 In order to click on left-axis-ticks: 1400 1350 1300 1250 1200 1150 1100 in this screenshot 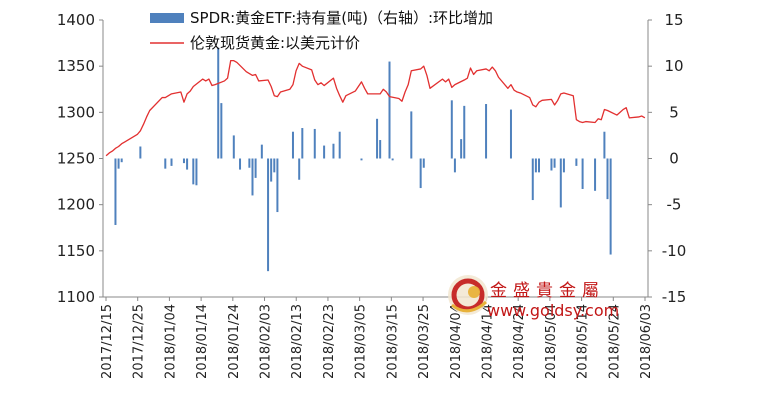, I will do `click(80, 158)`.